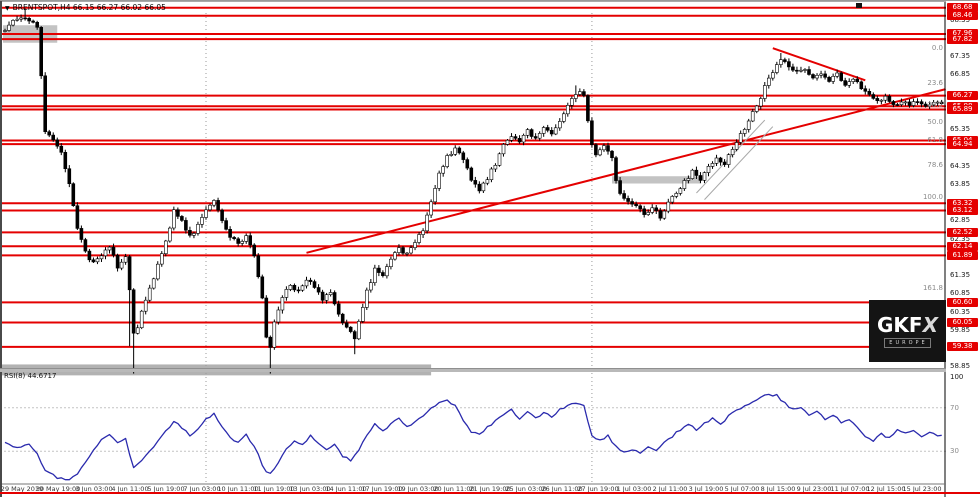 The width and height of the screenshot is (980, 497). What do you see at coordinates (202, 489) in the screenshot?
I see `time-axis-label: 7 Jun 03:00` at bounding box center [202, 489].